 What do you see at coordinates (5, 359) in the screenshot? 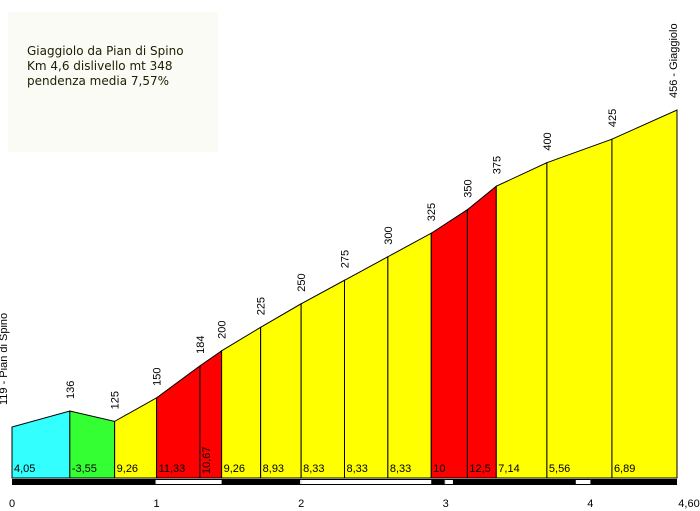
I see `elevation-label: 119 - Pian di Spino` at bounding box center [5, 359].